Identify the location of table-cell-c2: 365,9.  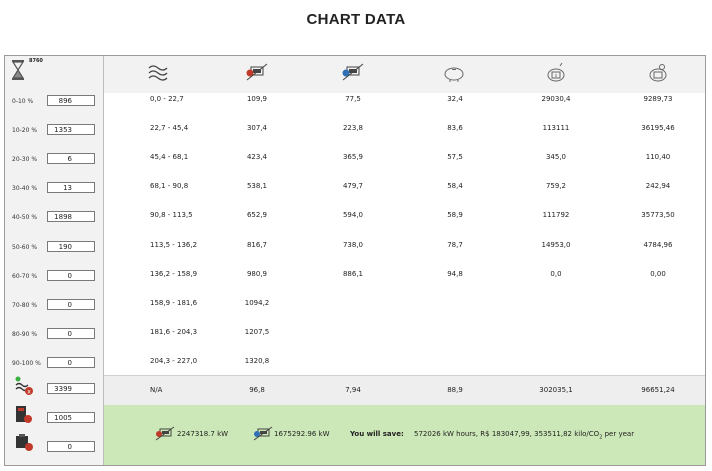
(353, 157).